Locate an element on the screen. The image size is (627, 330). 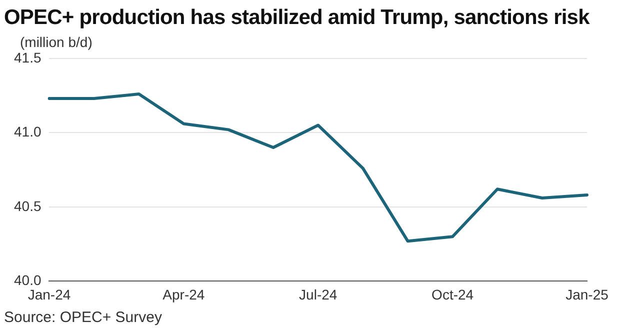
x-tick-label: Apr-24 is located at coordinates (183, 294).